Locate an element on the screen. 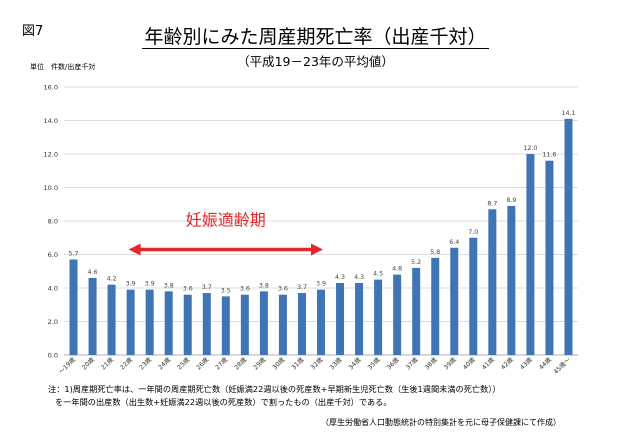 The image size is (631, 446). x-tick-label: 37歳 is located at coordinates (412, 364).